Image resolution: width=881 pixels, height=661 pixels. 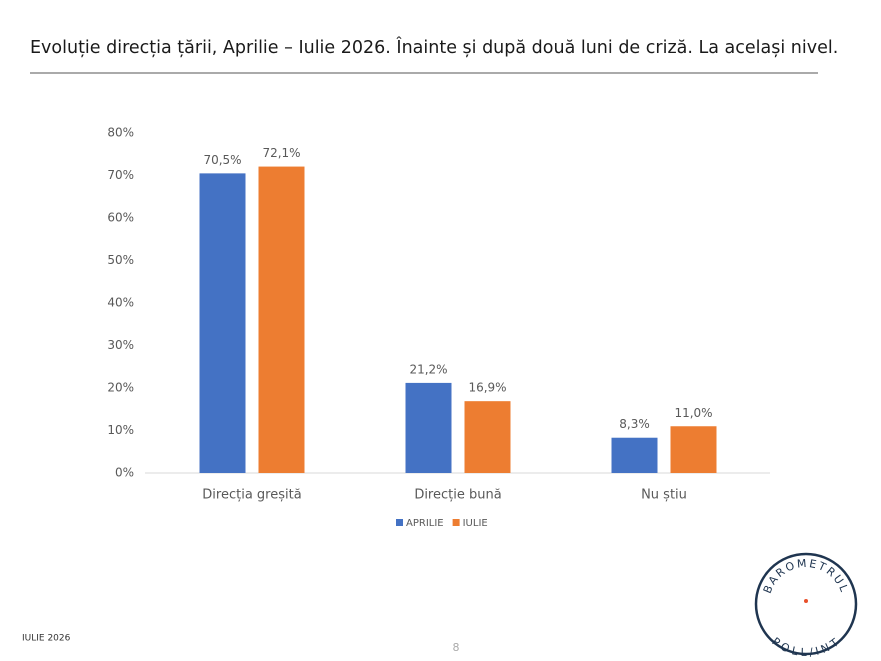 I want to click on x-tick-label: Direcția greșită, so click(x=251, y=495).